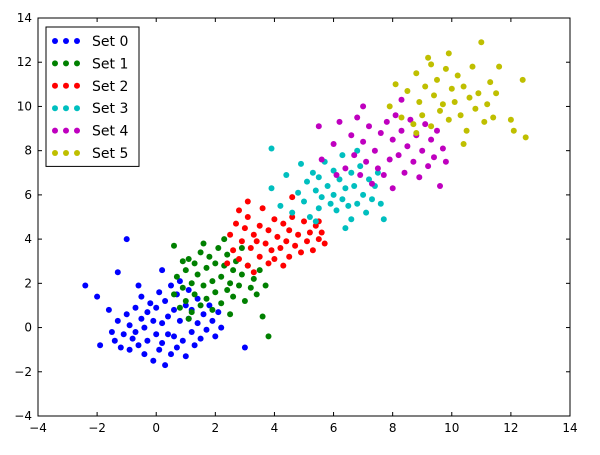 The width and height of the screenshot is (600, 455). Describe the element at coordinates (28, 283) in the screenshot. I see `y-tick-label: 2` at that location.